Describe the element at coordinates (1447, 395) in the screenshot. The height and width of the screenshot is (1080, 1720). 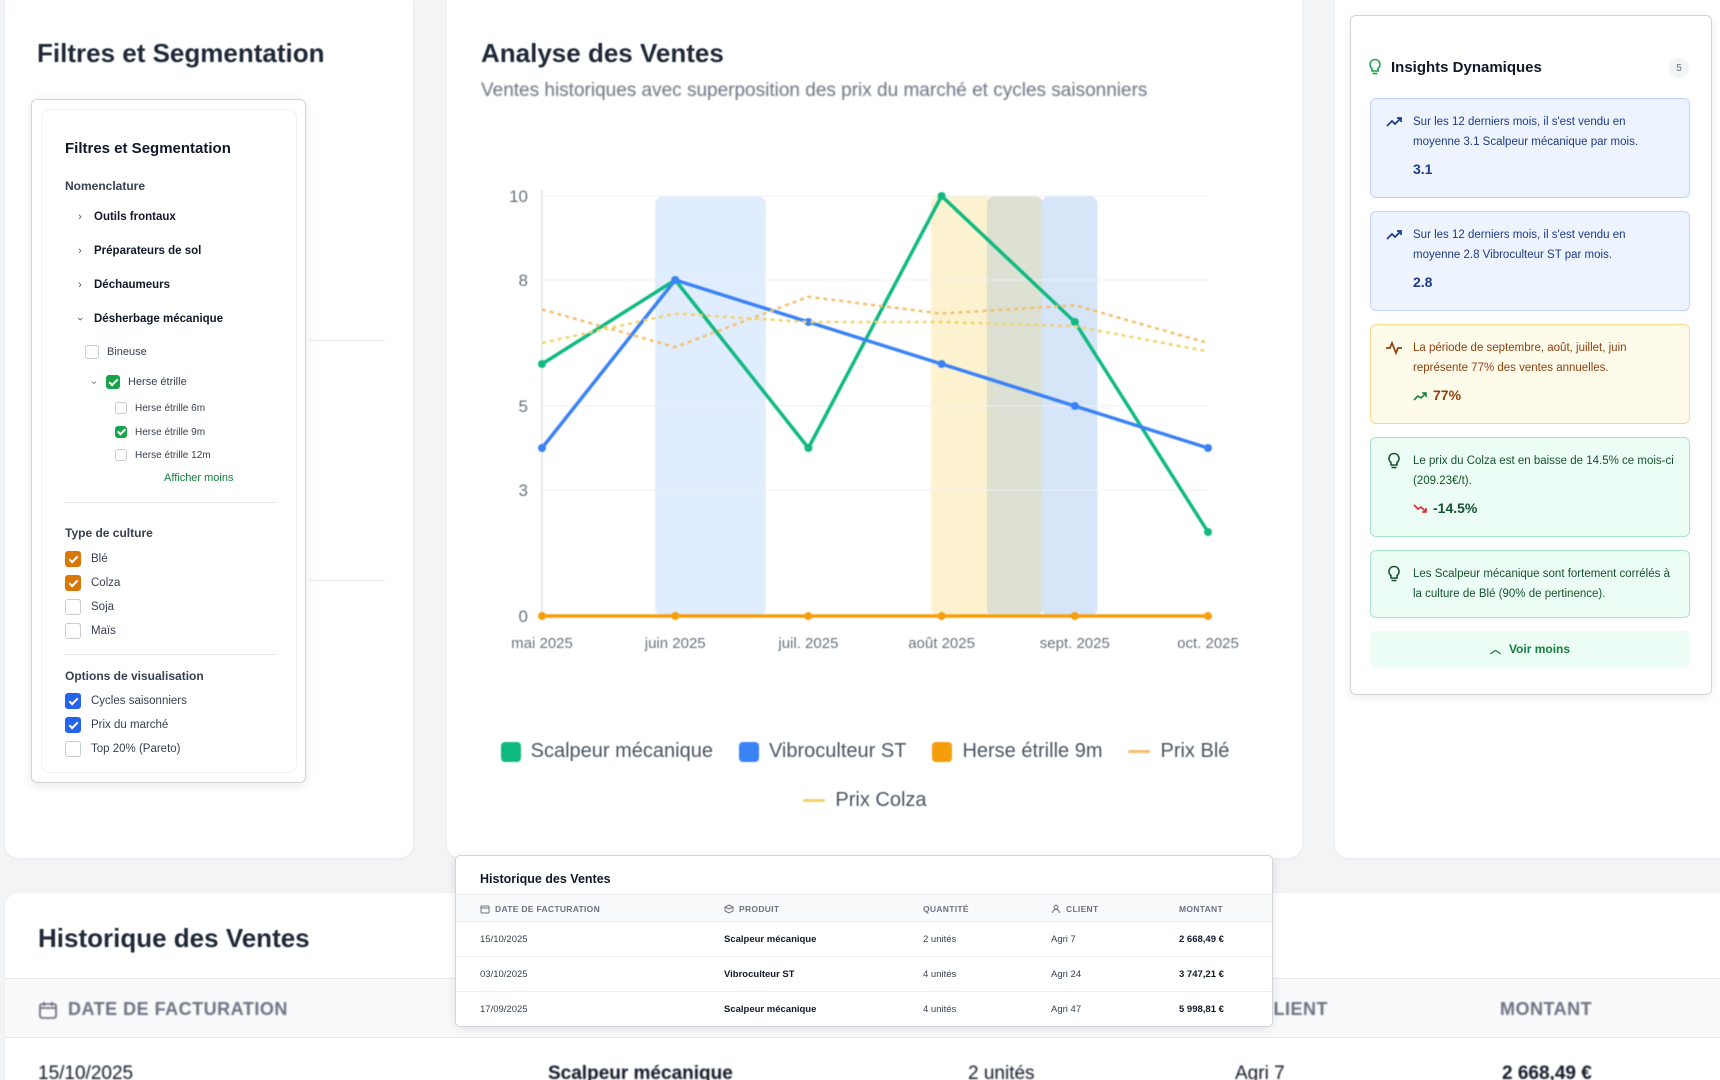
I see `insight-value: 77%` at that location.